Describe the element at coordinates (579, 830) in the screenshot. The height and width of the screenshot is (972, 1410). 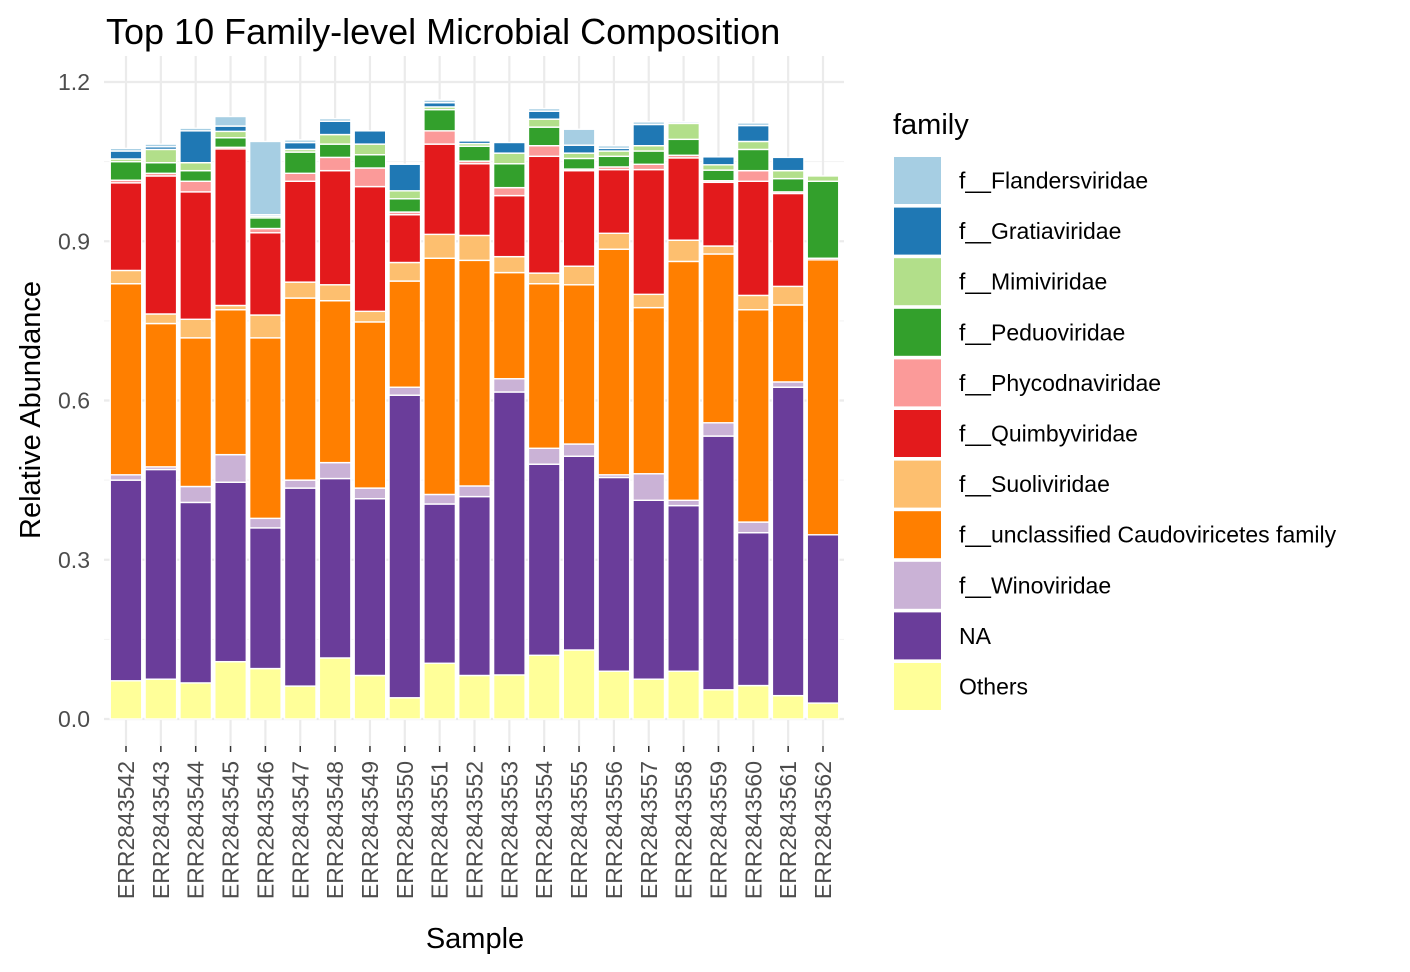
I see `x-tick-label: ERR2843555` at that location.